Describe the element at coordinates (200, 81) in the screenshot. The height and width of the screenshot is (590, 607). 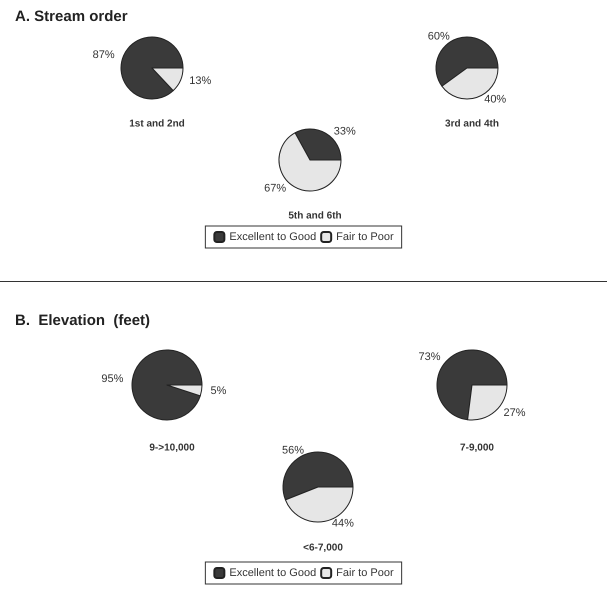
I see `data-label: 13%` at that location.